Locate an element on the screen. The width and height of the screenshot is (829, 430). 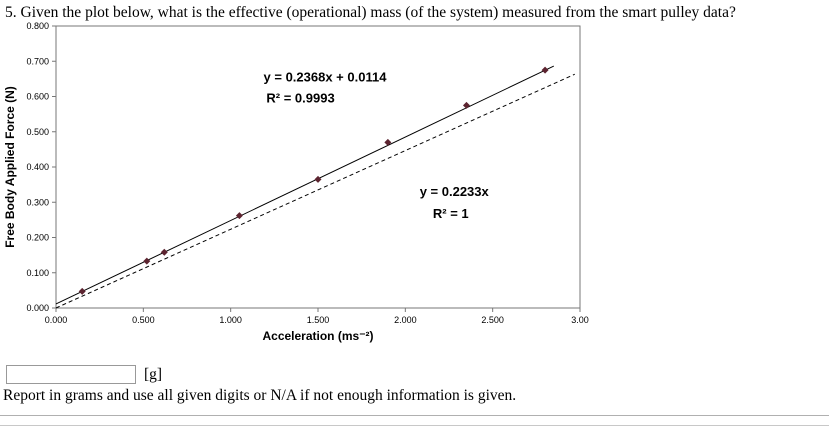
svg-text: 2.000 is located at coordinates (405, 320).